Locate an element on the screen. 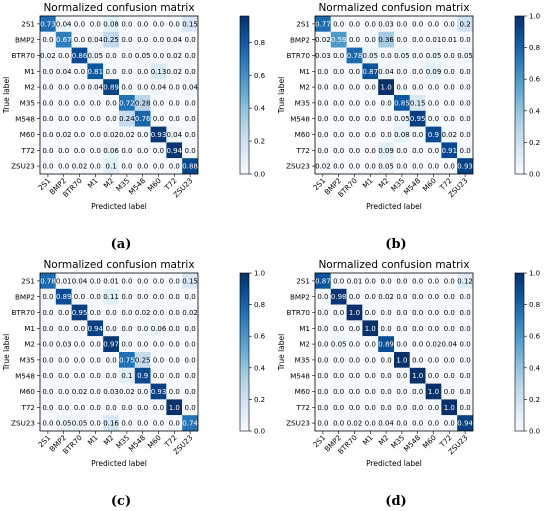  panel-label: (a) is located at coordinates (121, 244).